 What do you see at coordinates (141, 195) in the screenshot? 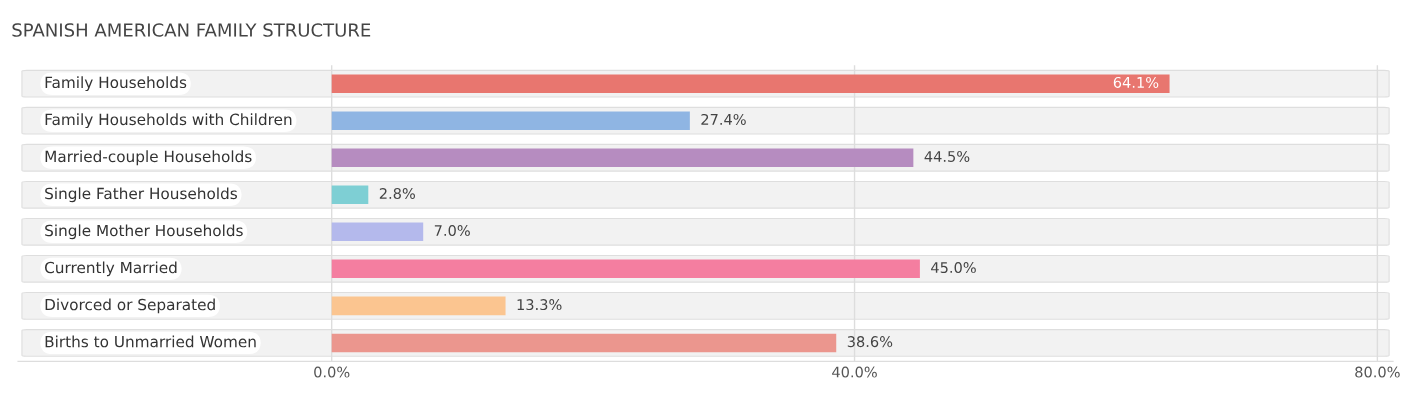
I see `y-tick-label: Single Father Households` at bounding box center [141, 195].